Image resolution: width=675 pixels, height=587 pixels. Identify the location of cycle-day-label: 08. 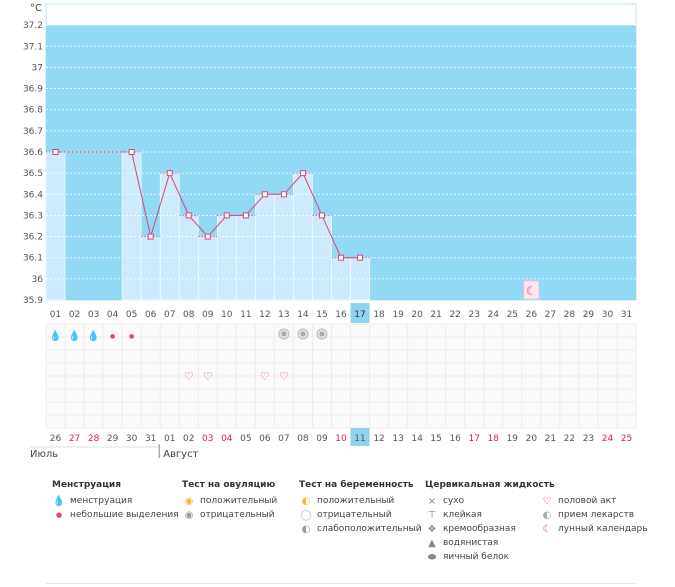
(189, 315).